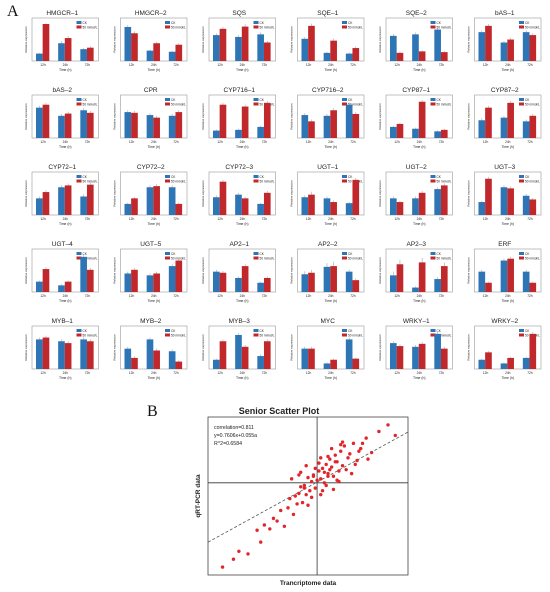 This screenshot has height=592, width=550. Describe the element at coordinates (308, 496) in the screenshot. I see `scatter-frame` at that location.